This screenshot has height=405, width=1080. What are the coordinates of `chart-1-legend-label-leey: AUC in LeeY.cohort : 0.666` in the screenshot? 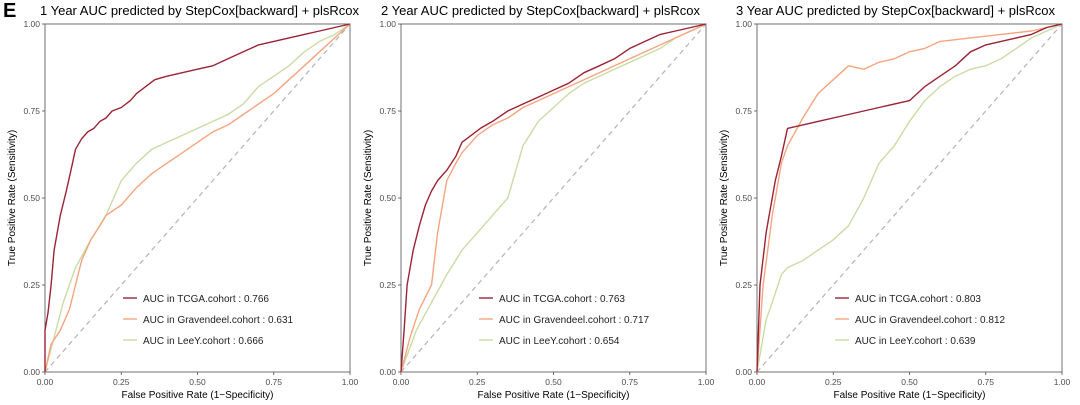 It's located at (203, 341).